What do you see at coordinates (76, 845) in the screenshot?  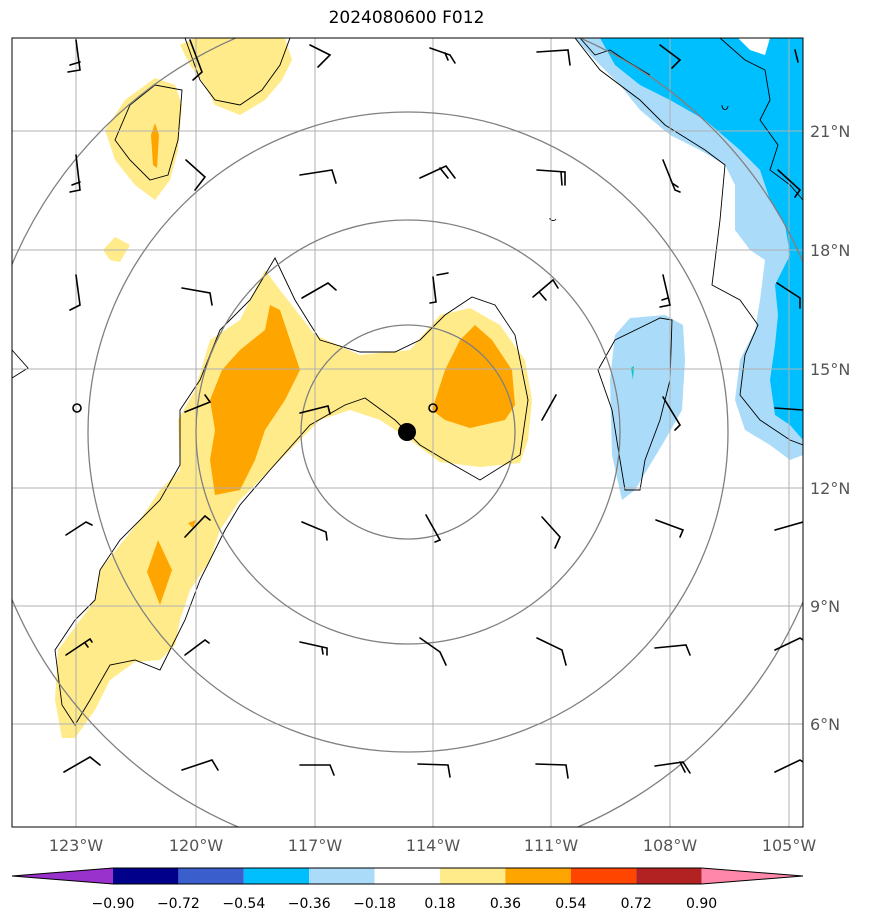 I see `lon-label: 123°W` at bounding box center [76, 845].